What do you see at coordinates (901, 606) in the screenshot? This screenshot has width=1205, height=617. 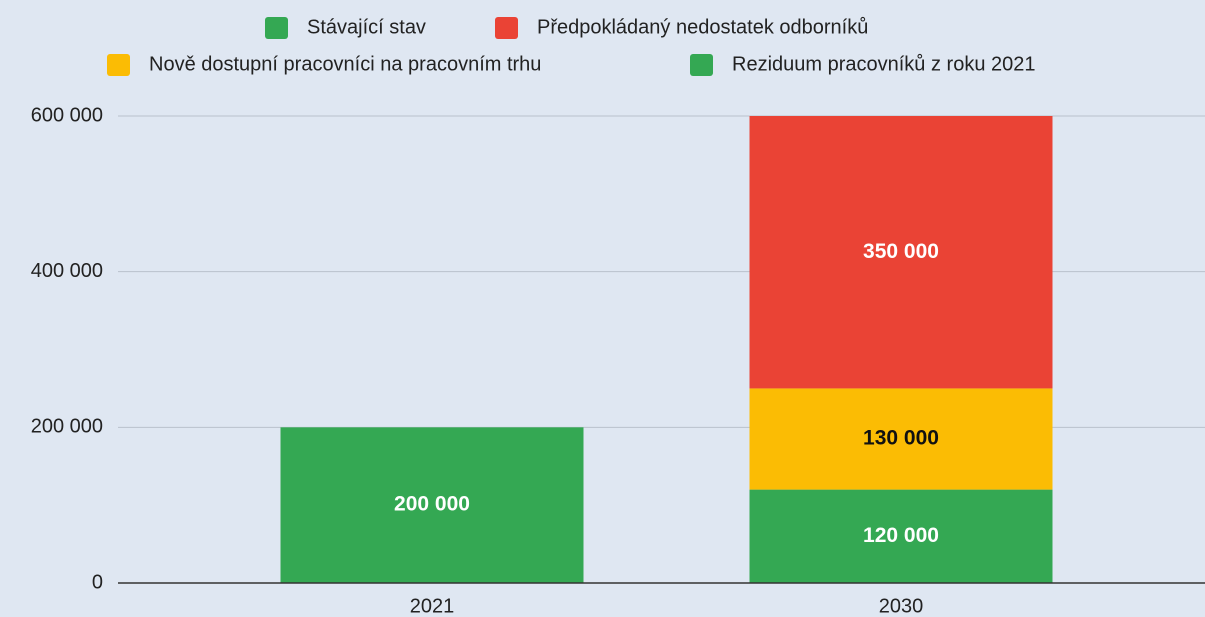 I see `x-tick-label: 2030` at bounding box center [901, 606].